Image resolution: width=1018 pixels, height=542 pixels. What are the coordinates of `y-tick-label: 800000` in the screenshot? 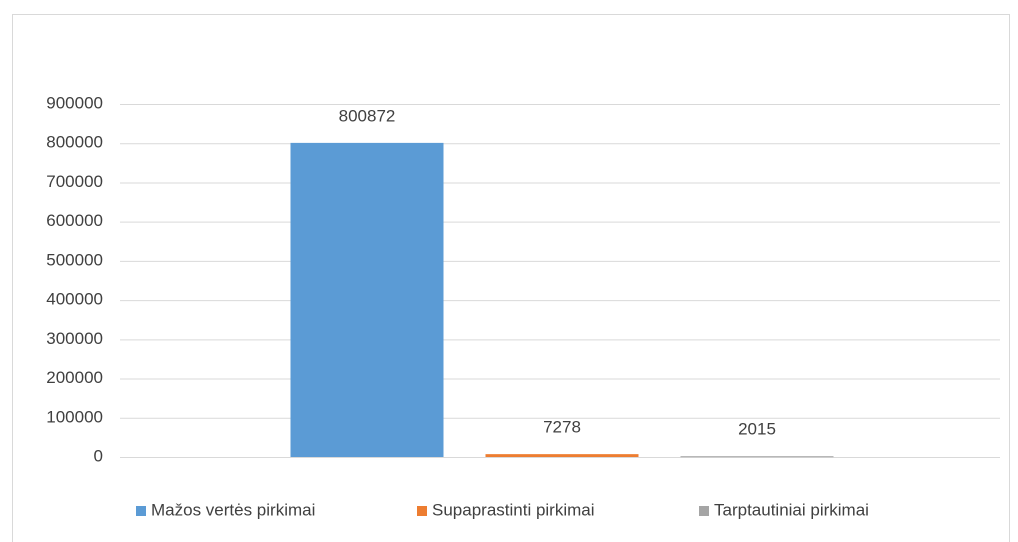 It's located at (74, 142).